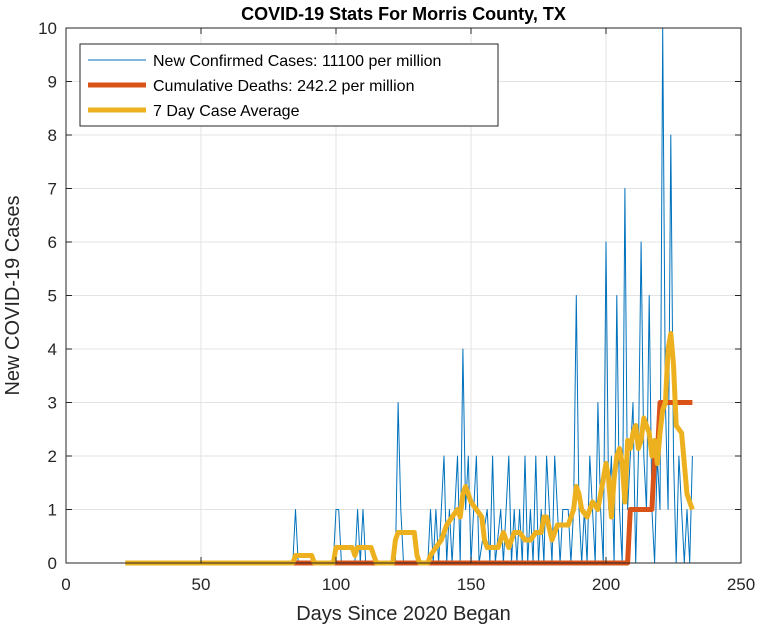  What do you see at coordinates (283, 86) in the screenshot?
I see `legend-label-deaths: Cumulative Deaths: 242.2 per million` at bounding box center [283, 86].